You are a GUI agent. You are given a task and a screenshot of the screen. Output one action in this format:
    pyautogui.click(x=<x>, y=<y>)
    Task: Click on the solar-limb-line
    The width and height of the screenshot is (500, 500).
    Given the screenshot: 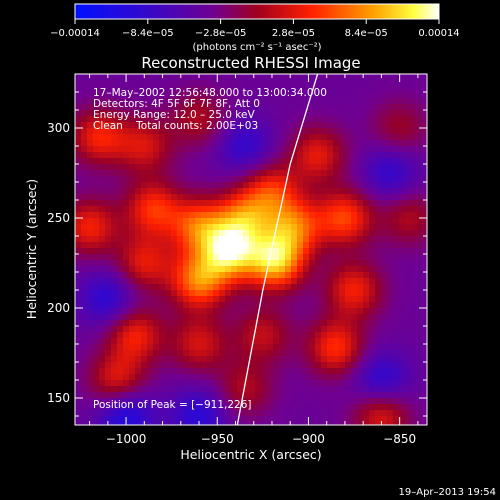 What is the action you would take?
    pyautogui.click(x=277, y=249)
    